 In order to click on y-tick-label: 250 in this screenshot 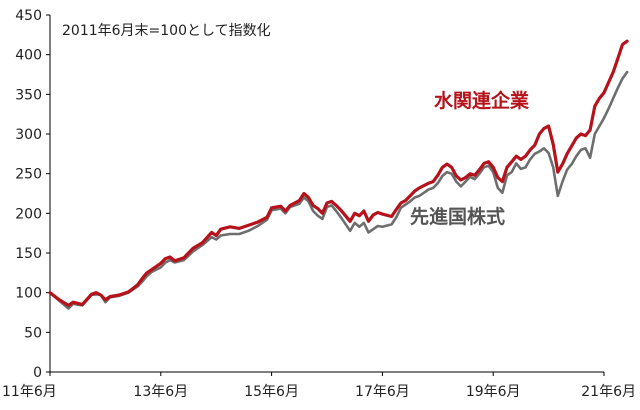, I will do `click(28, 175)`.